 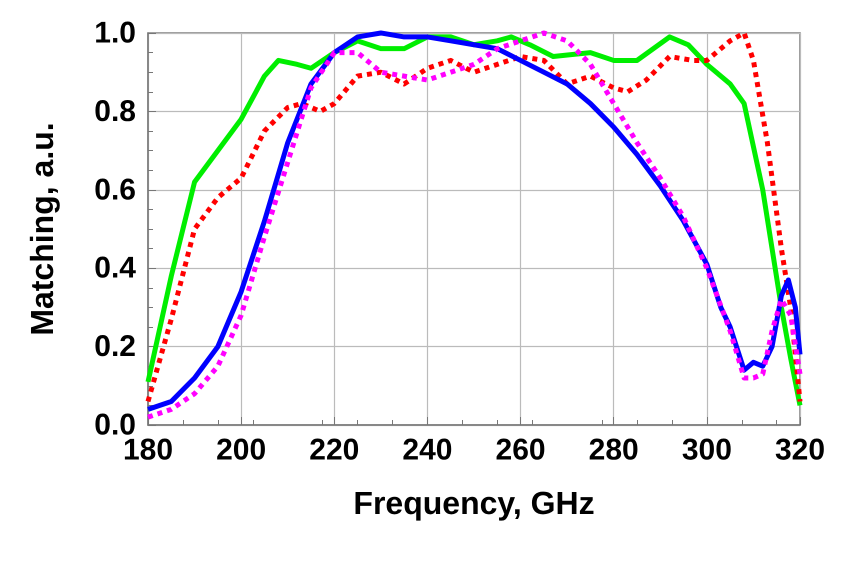 I want to click on y-tick-label: 0.6, so click(x=115, y=189).